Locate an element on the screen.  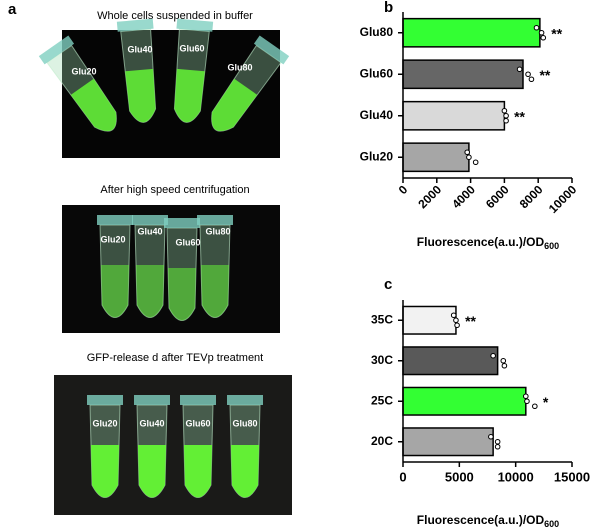
x-tick-label: 8000 is located at coordinates (531, 196).